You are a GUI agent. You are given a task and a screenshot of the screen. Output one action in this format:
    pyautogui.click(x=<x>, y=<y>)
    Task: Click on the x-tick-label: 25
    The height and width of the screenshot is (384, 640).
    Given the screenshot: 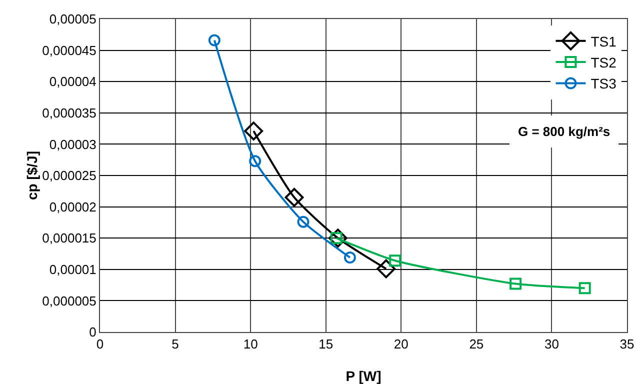 What is the action you would take?
    pyautogui.click(x=476, y=344)
    